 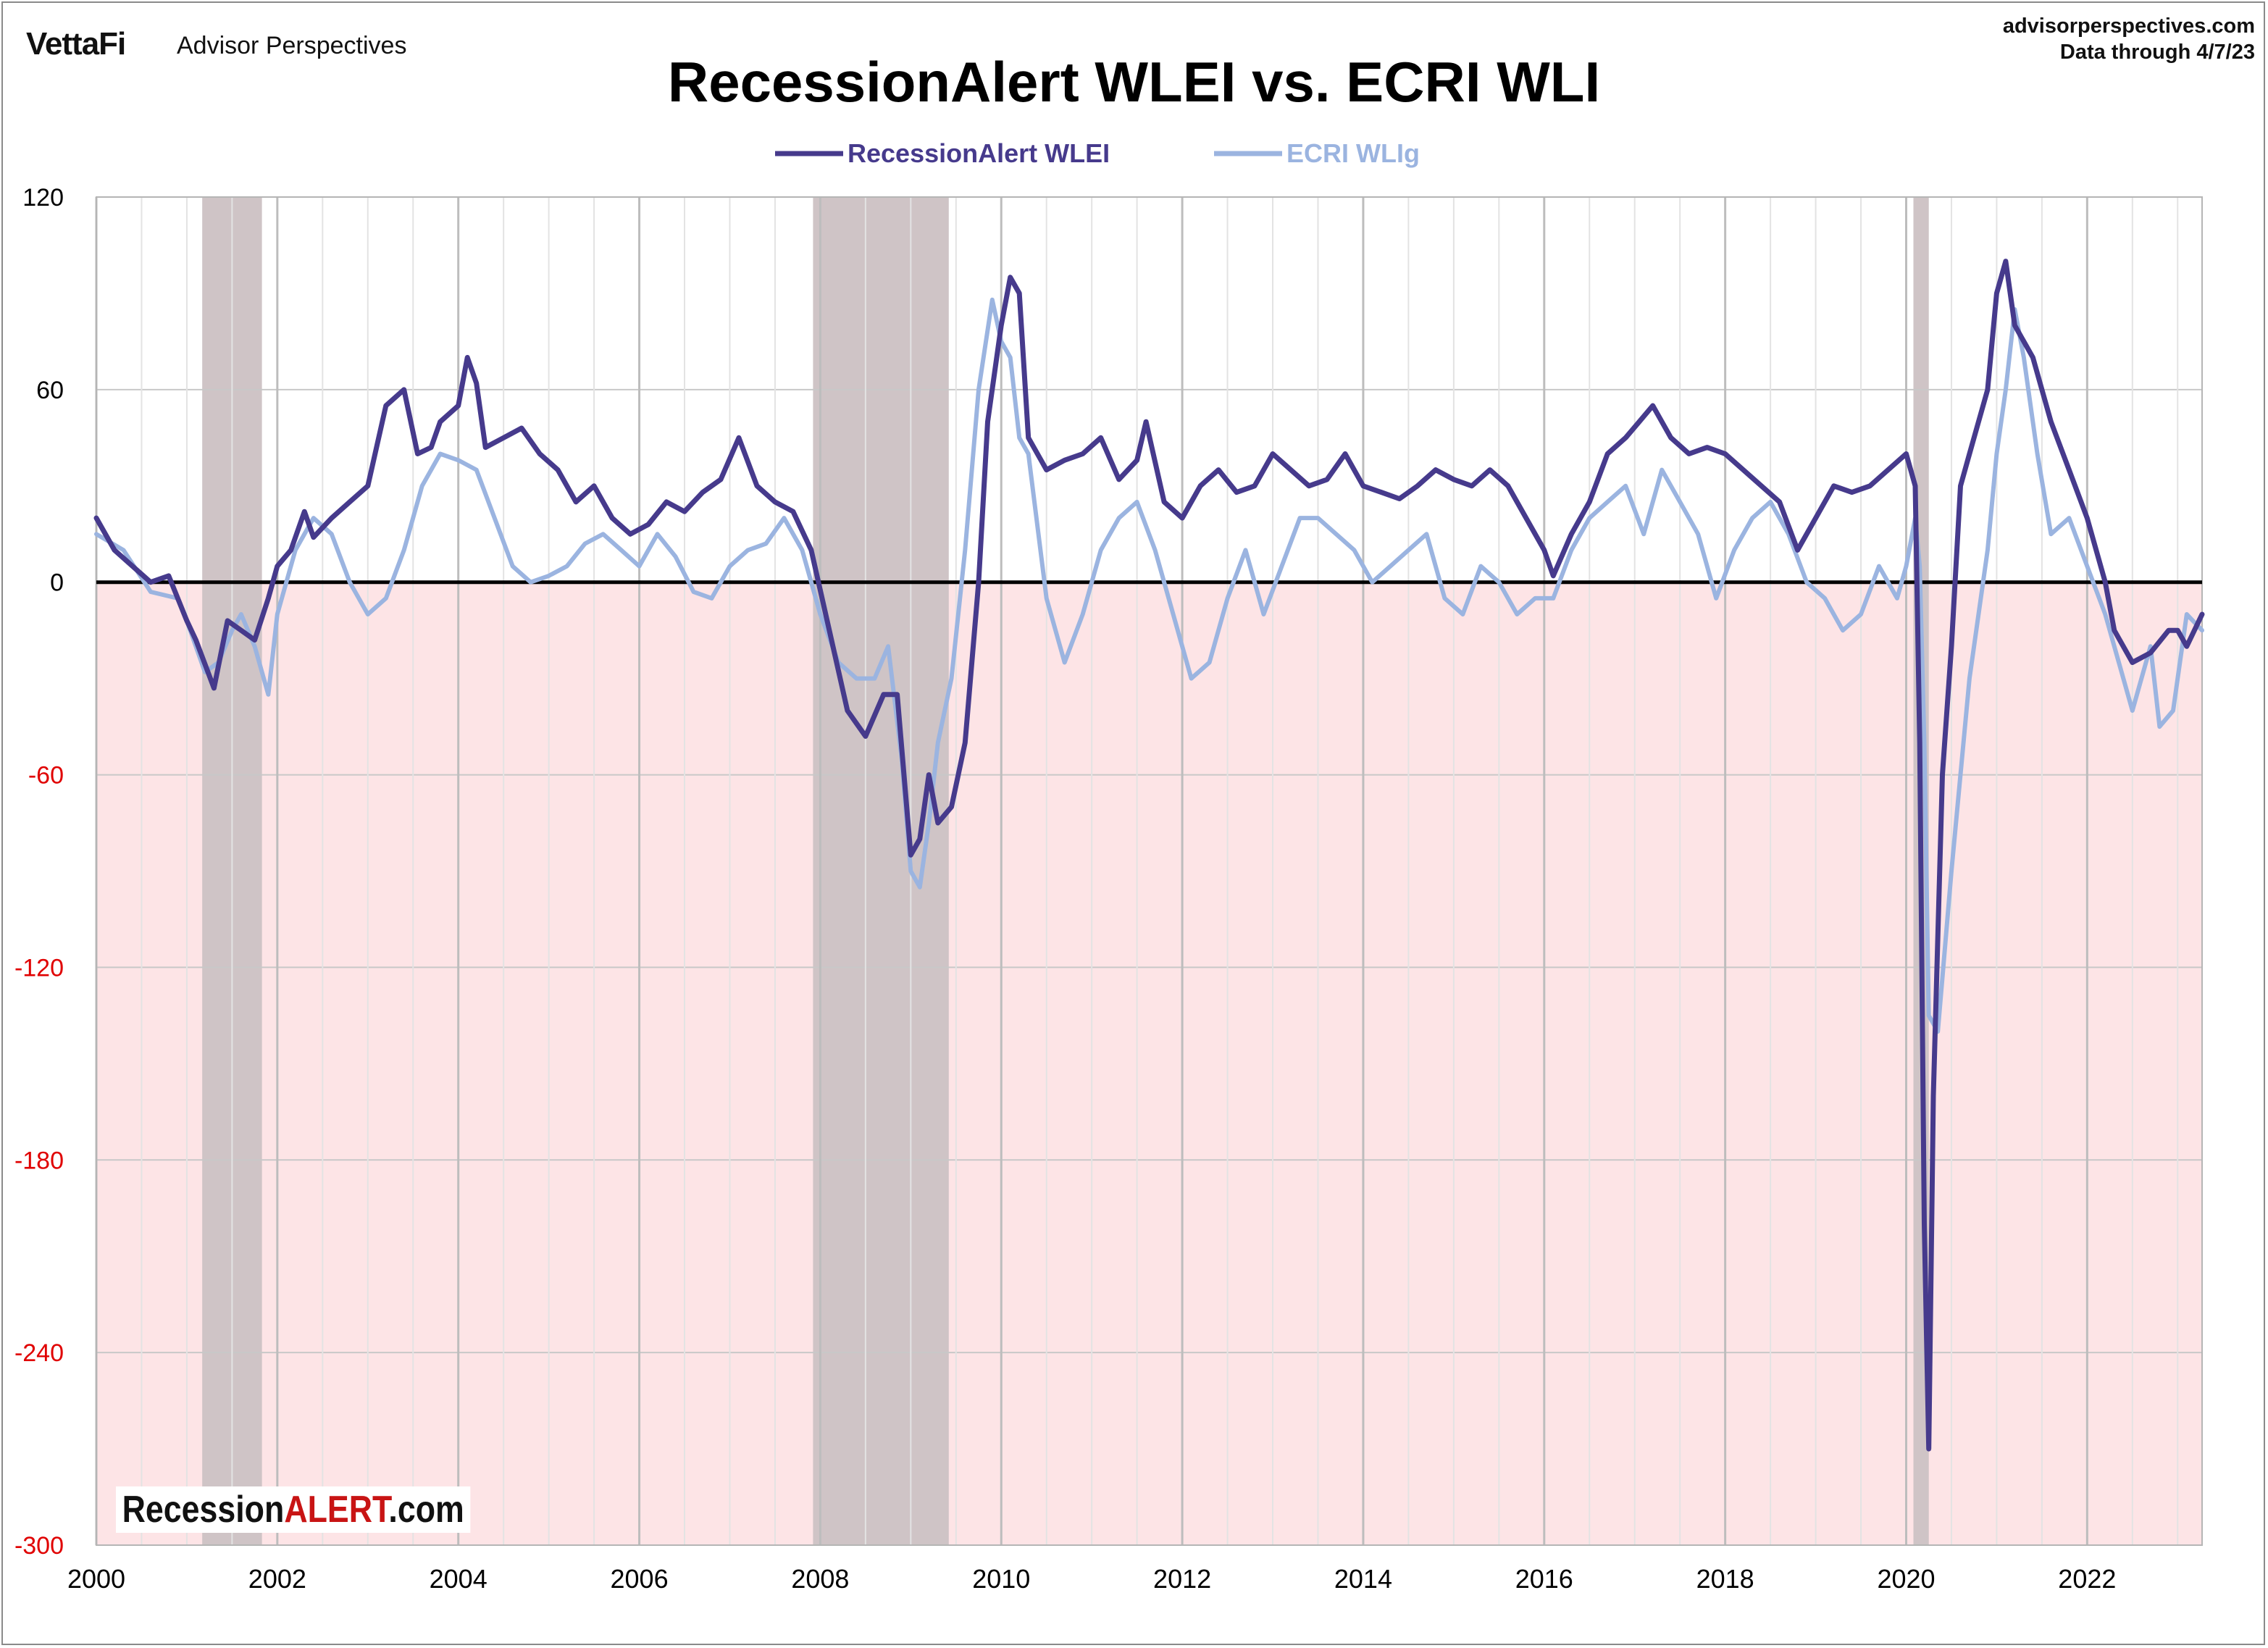 What do you see at coordinates (1134, 82) in the screenshot?
I see `chart-title: RecessionAlert WLEI vs. ECRI WLI` at bounding box center [1134, 82].